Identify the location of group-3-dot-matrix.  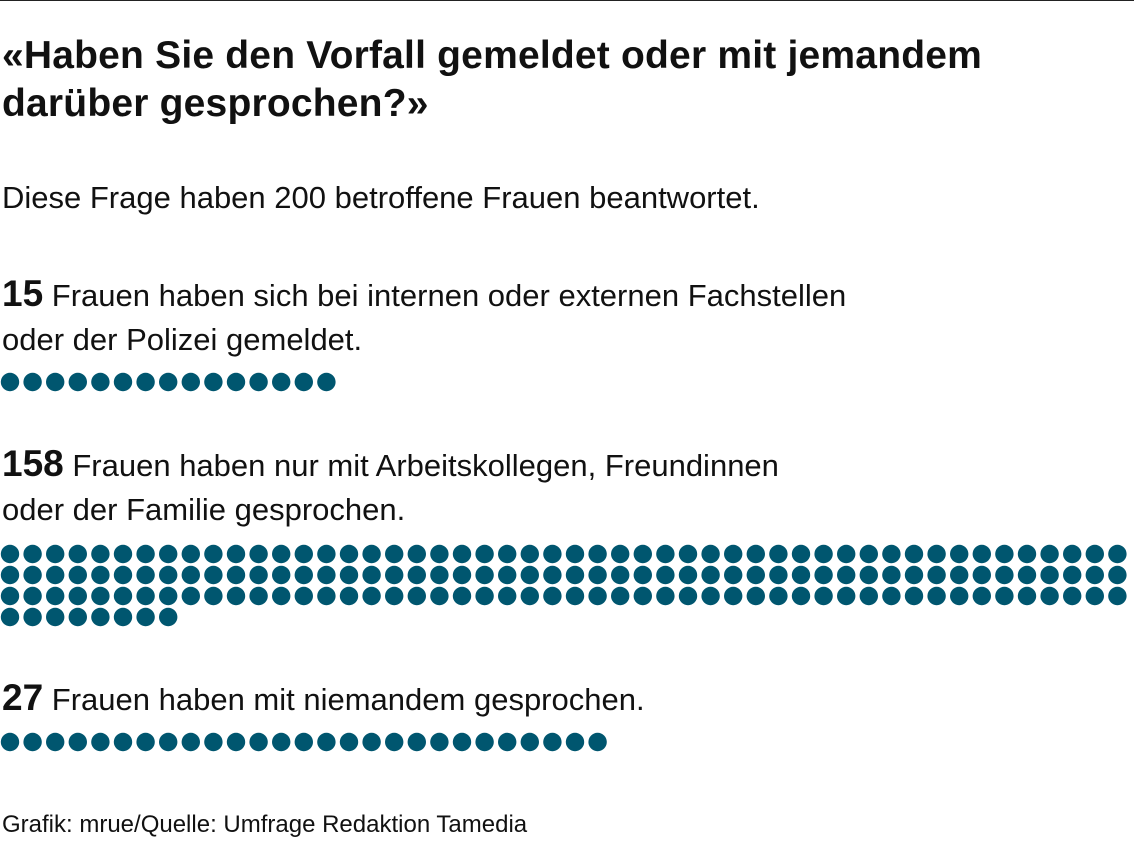
(303, 742).